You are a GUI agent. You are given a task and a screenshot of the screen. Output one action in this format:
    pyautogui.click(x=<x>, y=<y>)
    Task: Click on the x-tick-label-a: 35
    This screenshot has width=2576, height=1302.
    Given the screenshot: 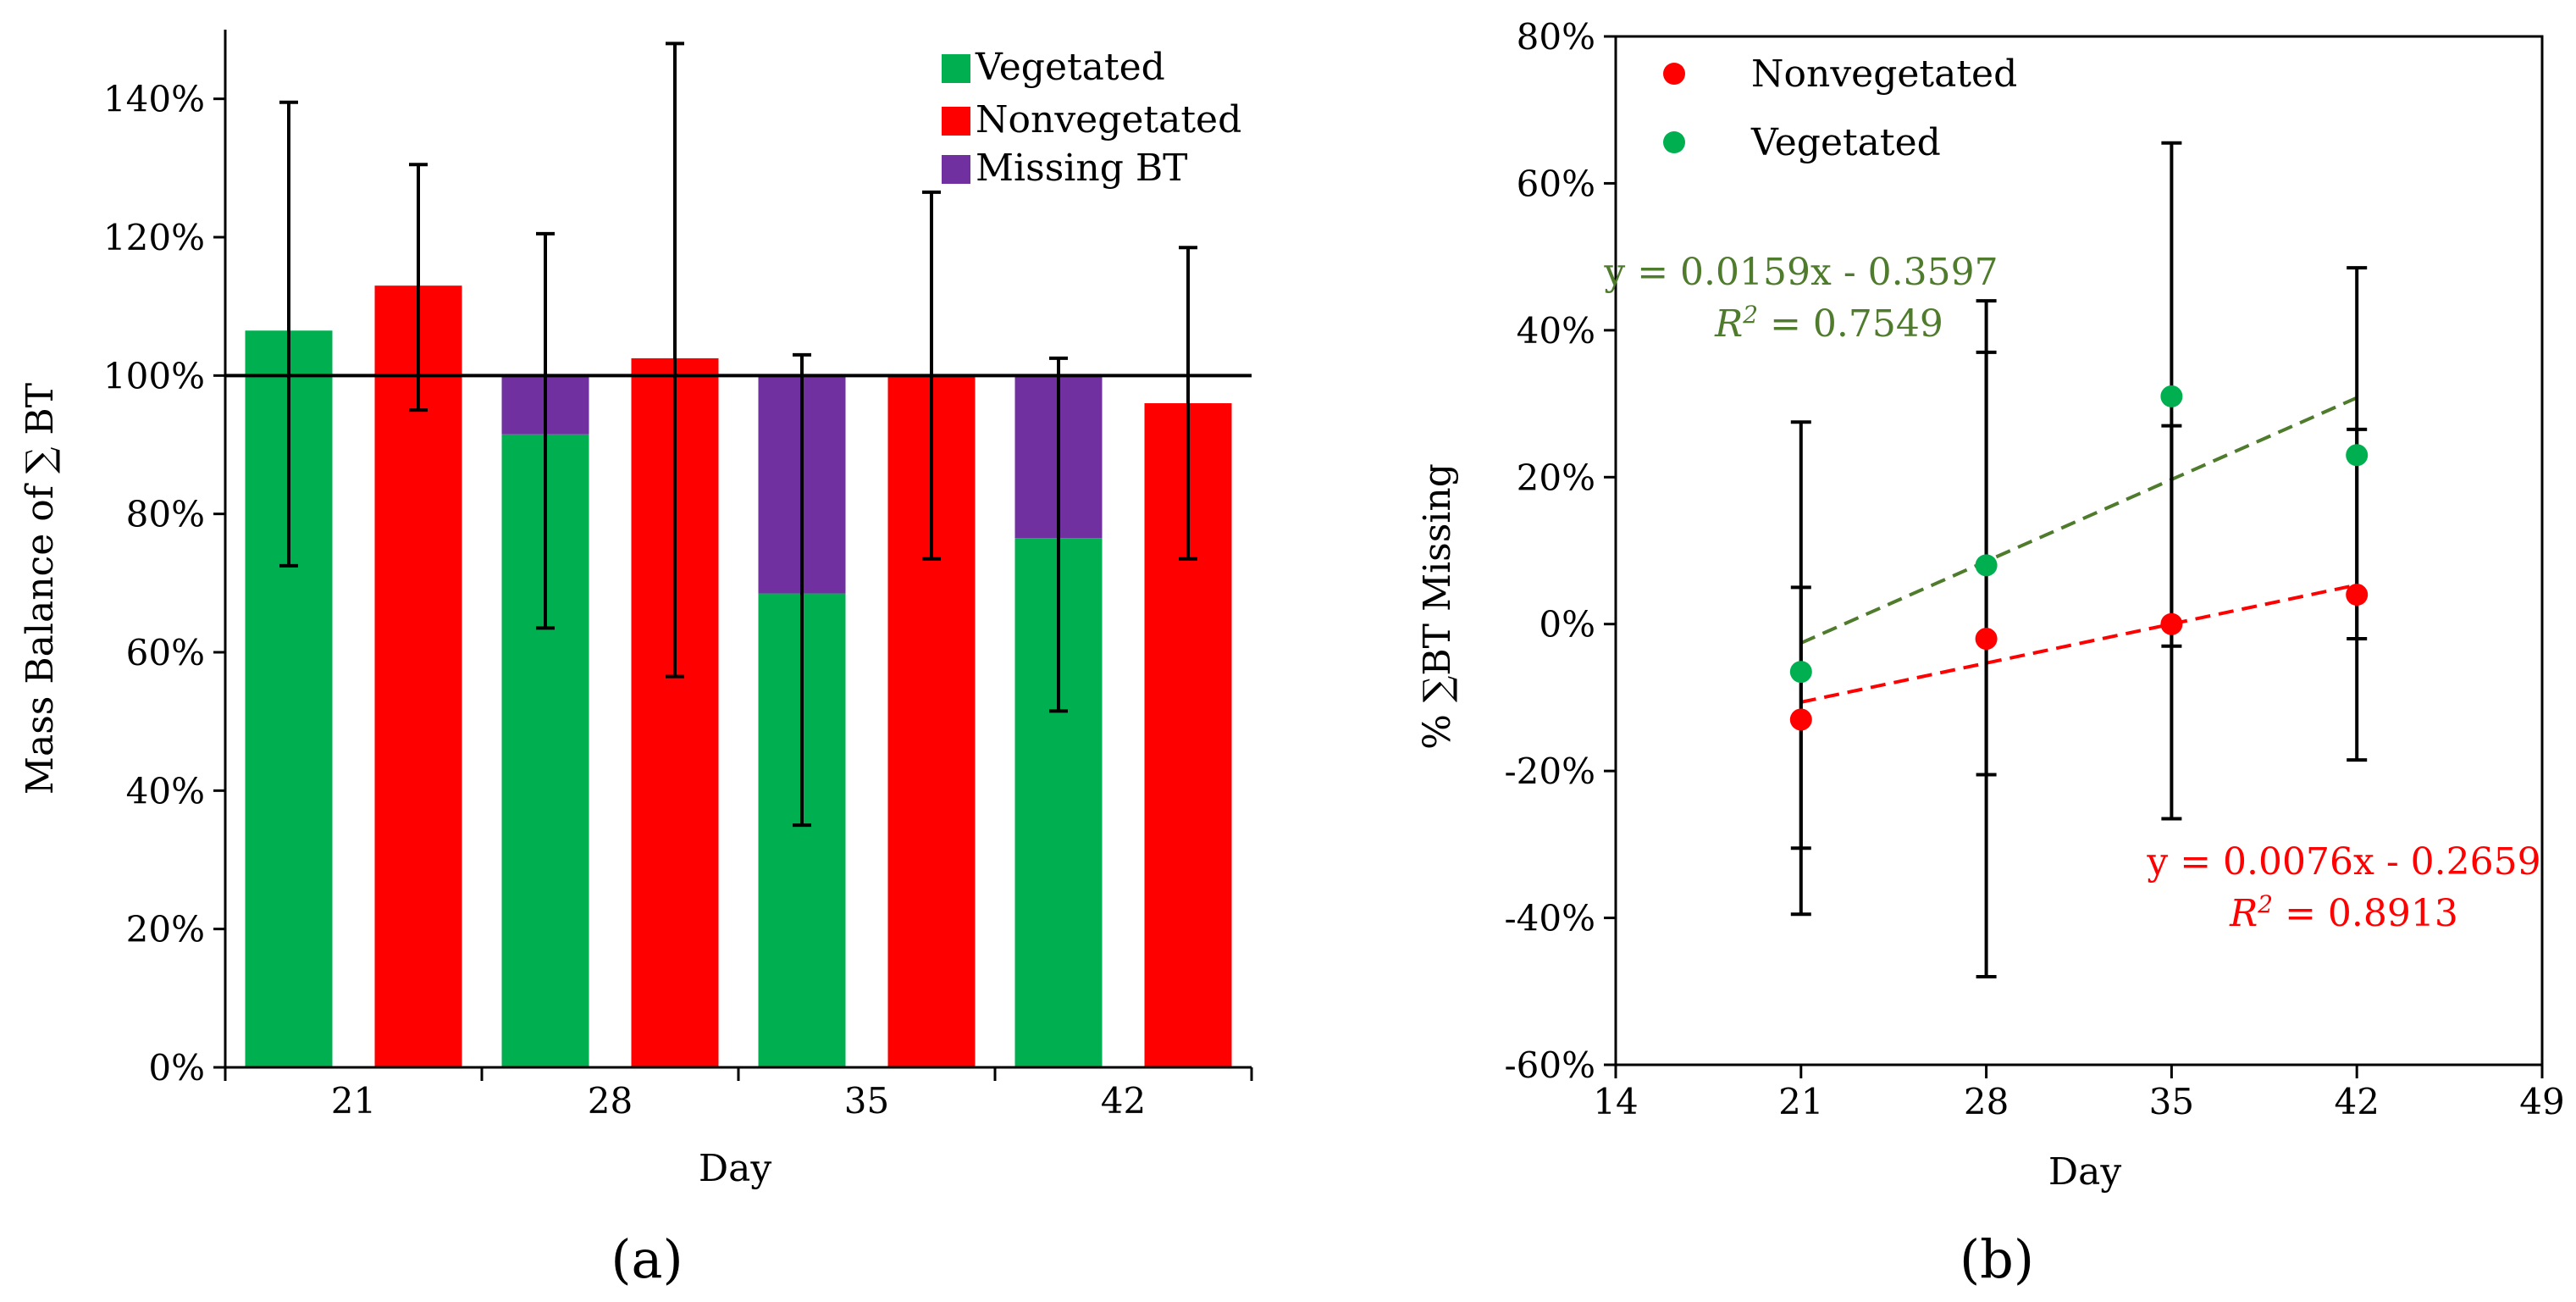 What is the action you would take?
    pyautogui.click(x=866, y=1101)
    